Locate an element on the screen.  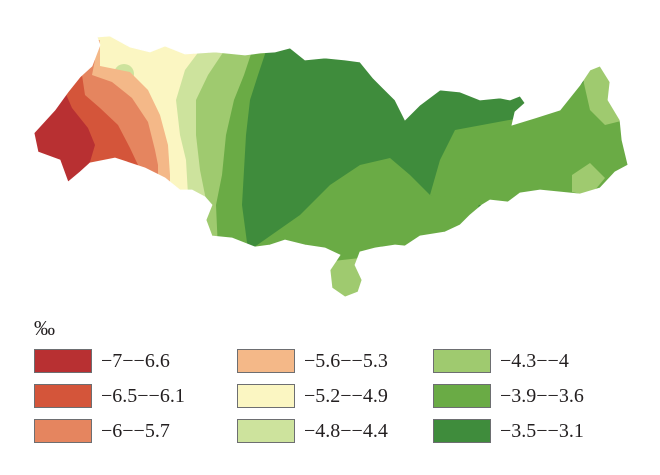
legend-label: −5.6−−5.3 is located at coordinates (346, 361).